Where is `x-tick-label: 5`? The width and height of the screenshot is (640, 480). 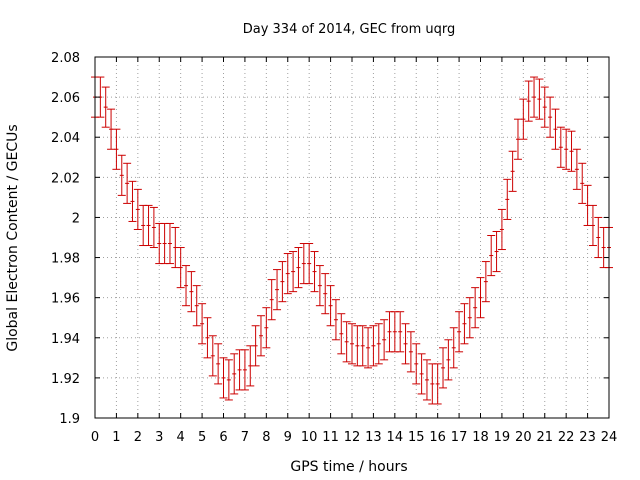 x-tick-label: 5 is located at coordinates (202, 437).